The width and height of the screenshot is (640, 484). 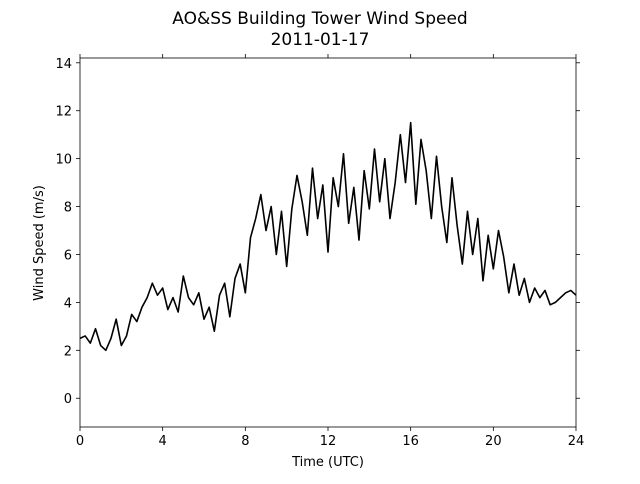 I want to click on y-tick-label: 6, so click(x=68, y=255).